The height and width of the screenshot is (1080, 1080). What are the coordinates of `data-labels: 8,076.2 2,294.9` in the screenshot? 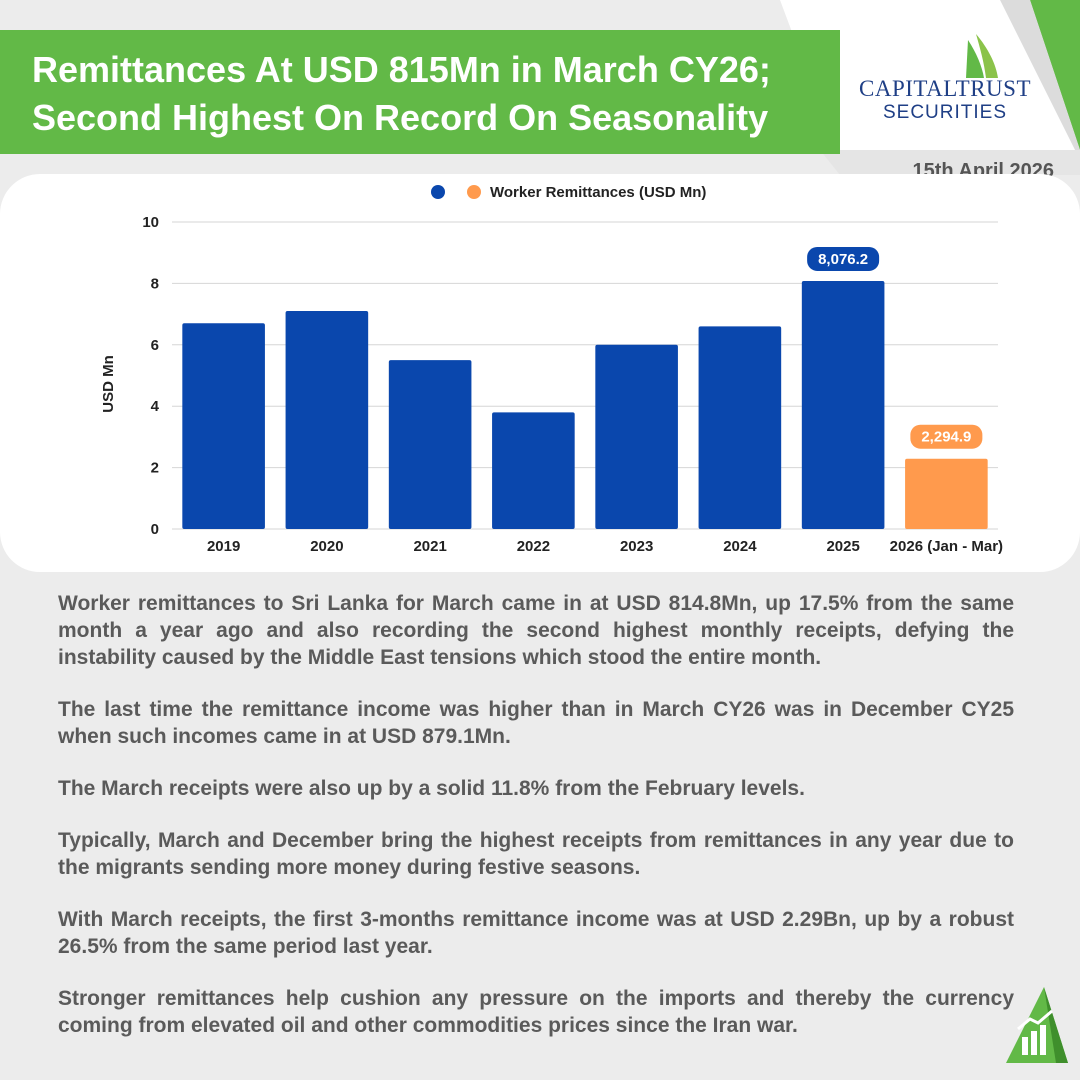 It's located at (895, 347).